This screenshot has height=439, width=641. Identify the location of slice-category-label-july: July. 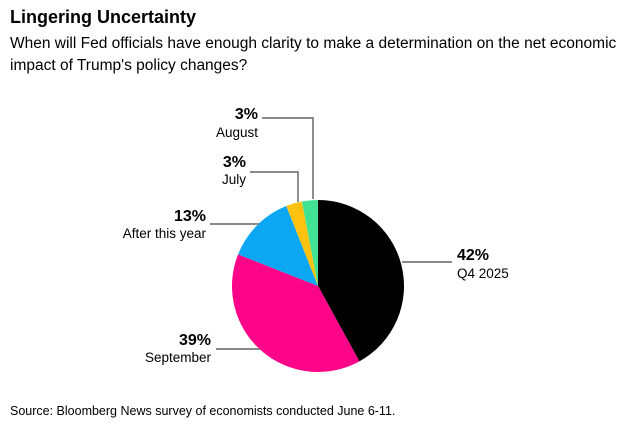
(234, 179).